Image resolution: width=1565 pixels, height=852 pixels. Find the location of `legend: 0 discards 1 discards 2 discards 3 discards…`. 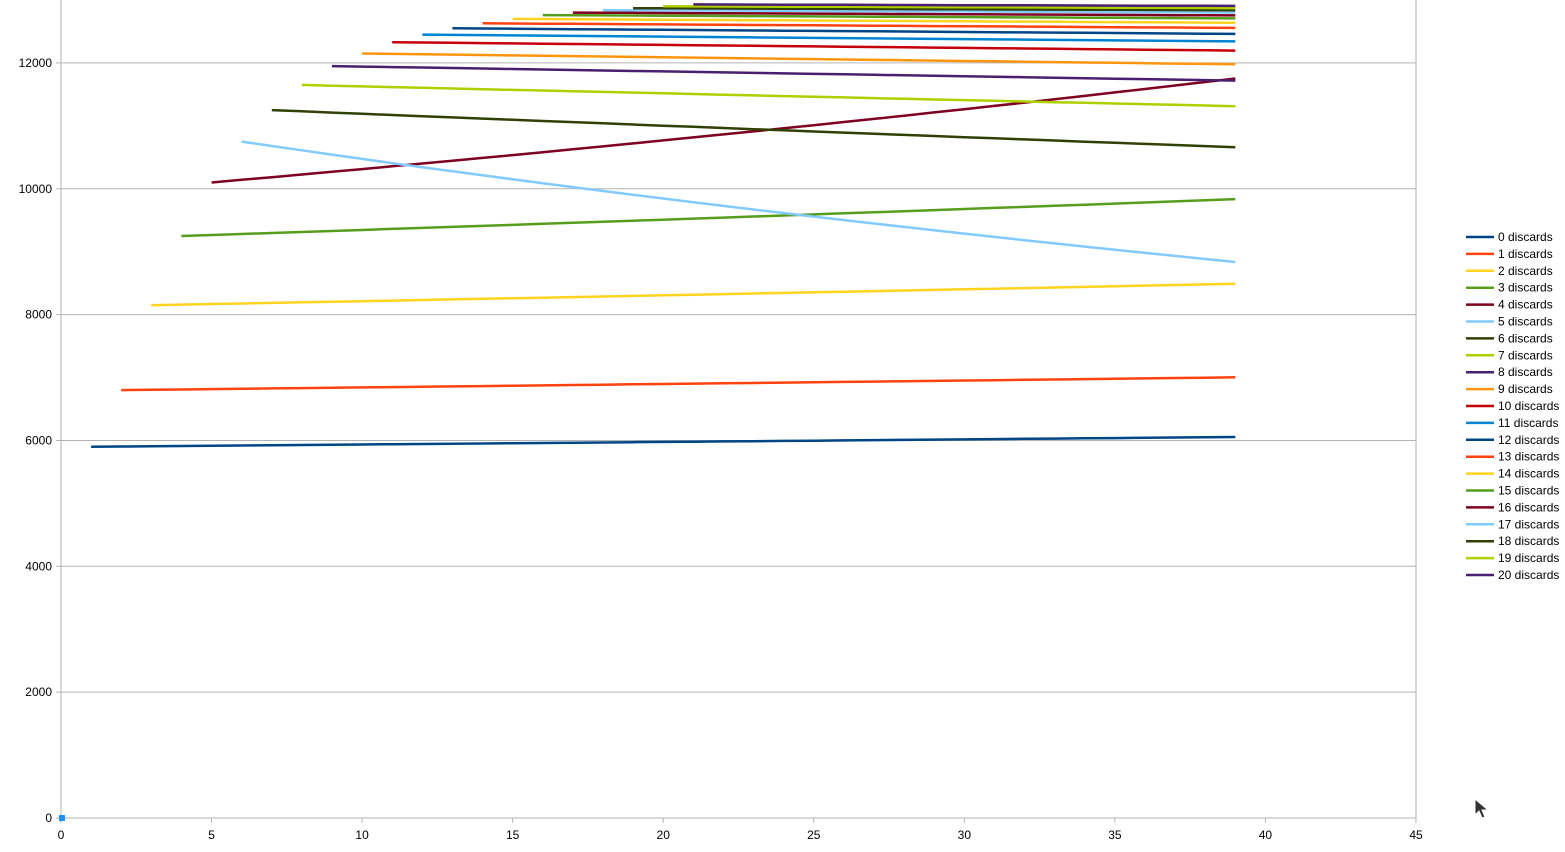

legend: 0 discards 1 discards 2 discards 3 discards… is located at coordinates (1512, 406).